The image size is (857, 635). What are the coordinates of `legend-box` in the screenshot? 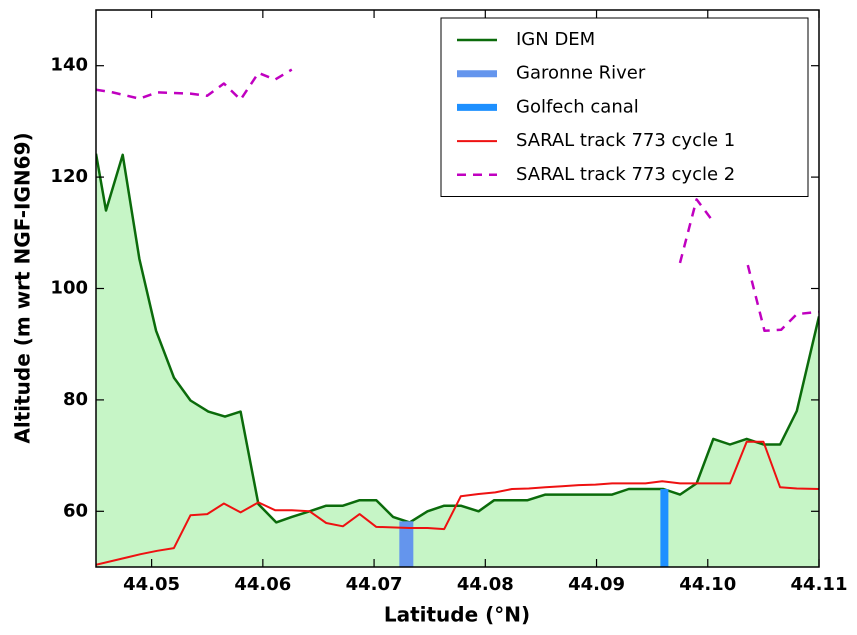 It's located at (624, 107).